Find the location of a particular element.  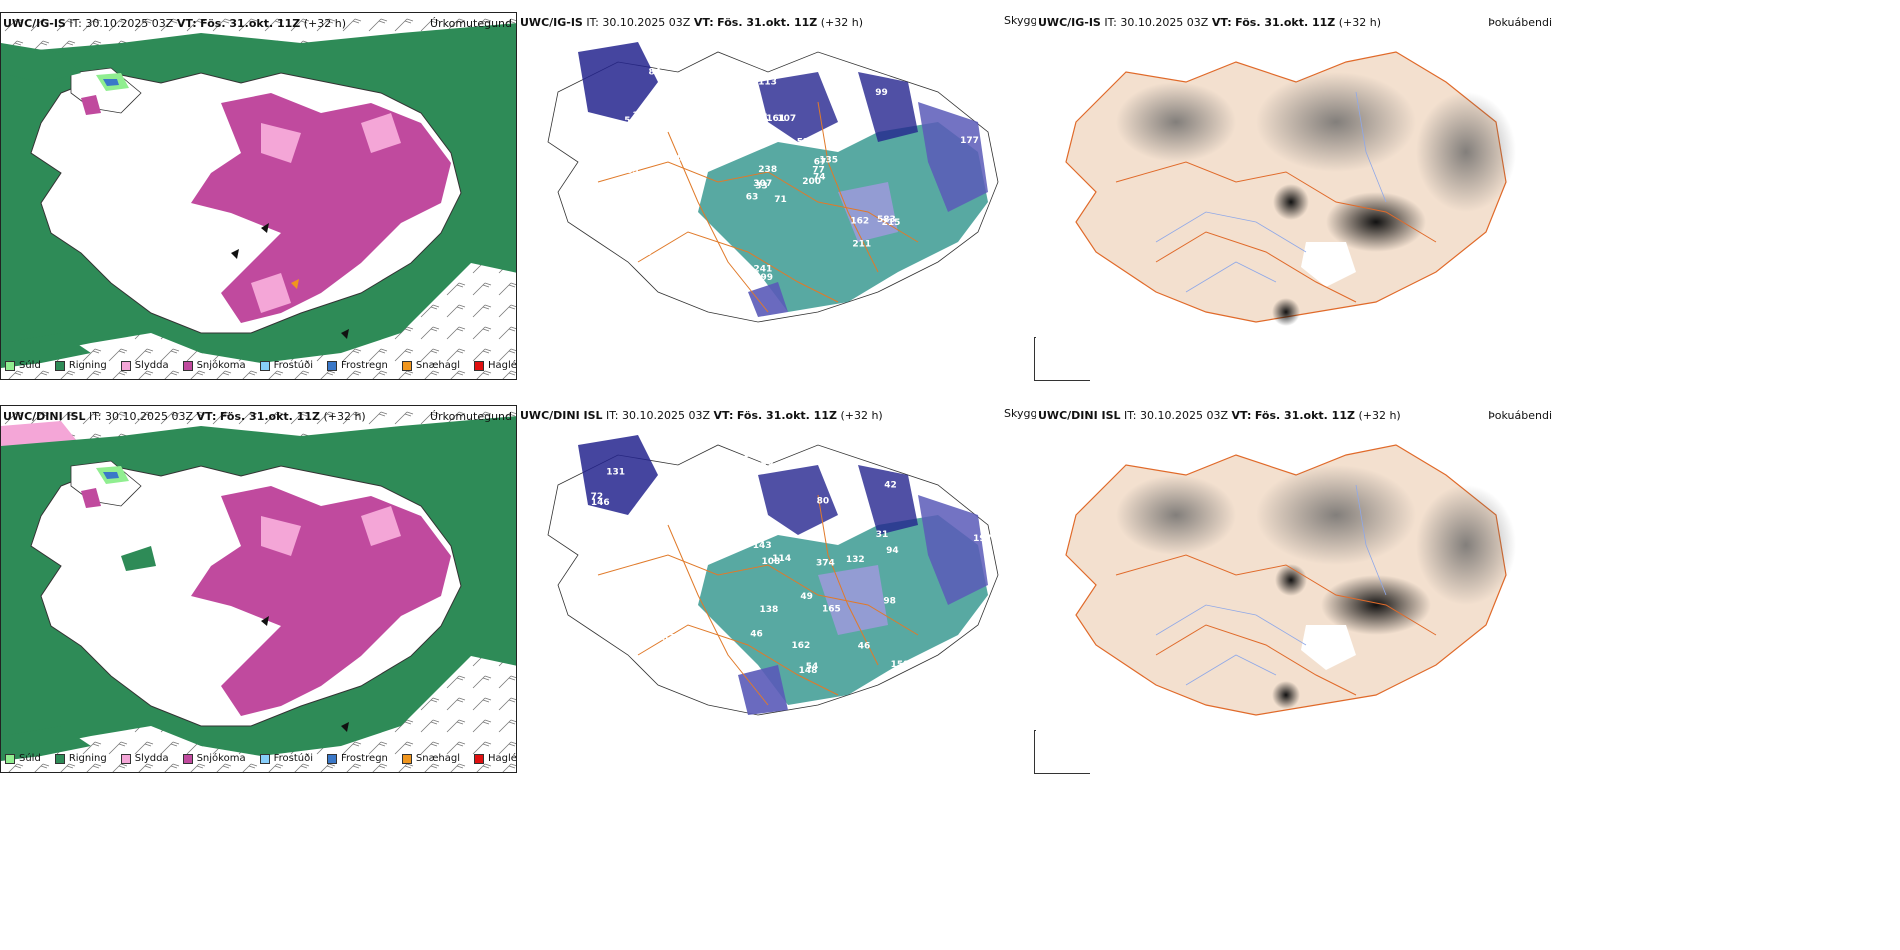

visibility-value-label: 31 is located at coordinates (882, 535).